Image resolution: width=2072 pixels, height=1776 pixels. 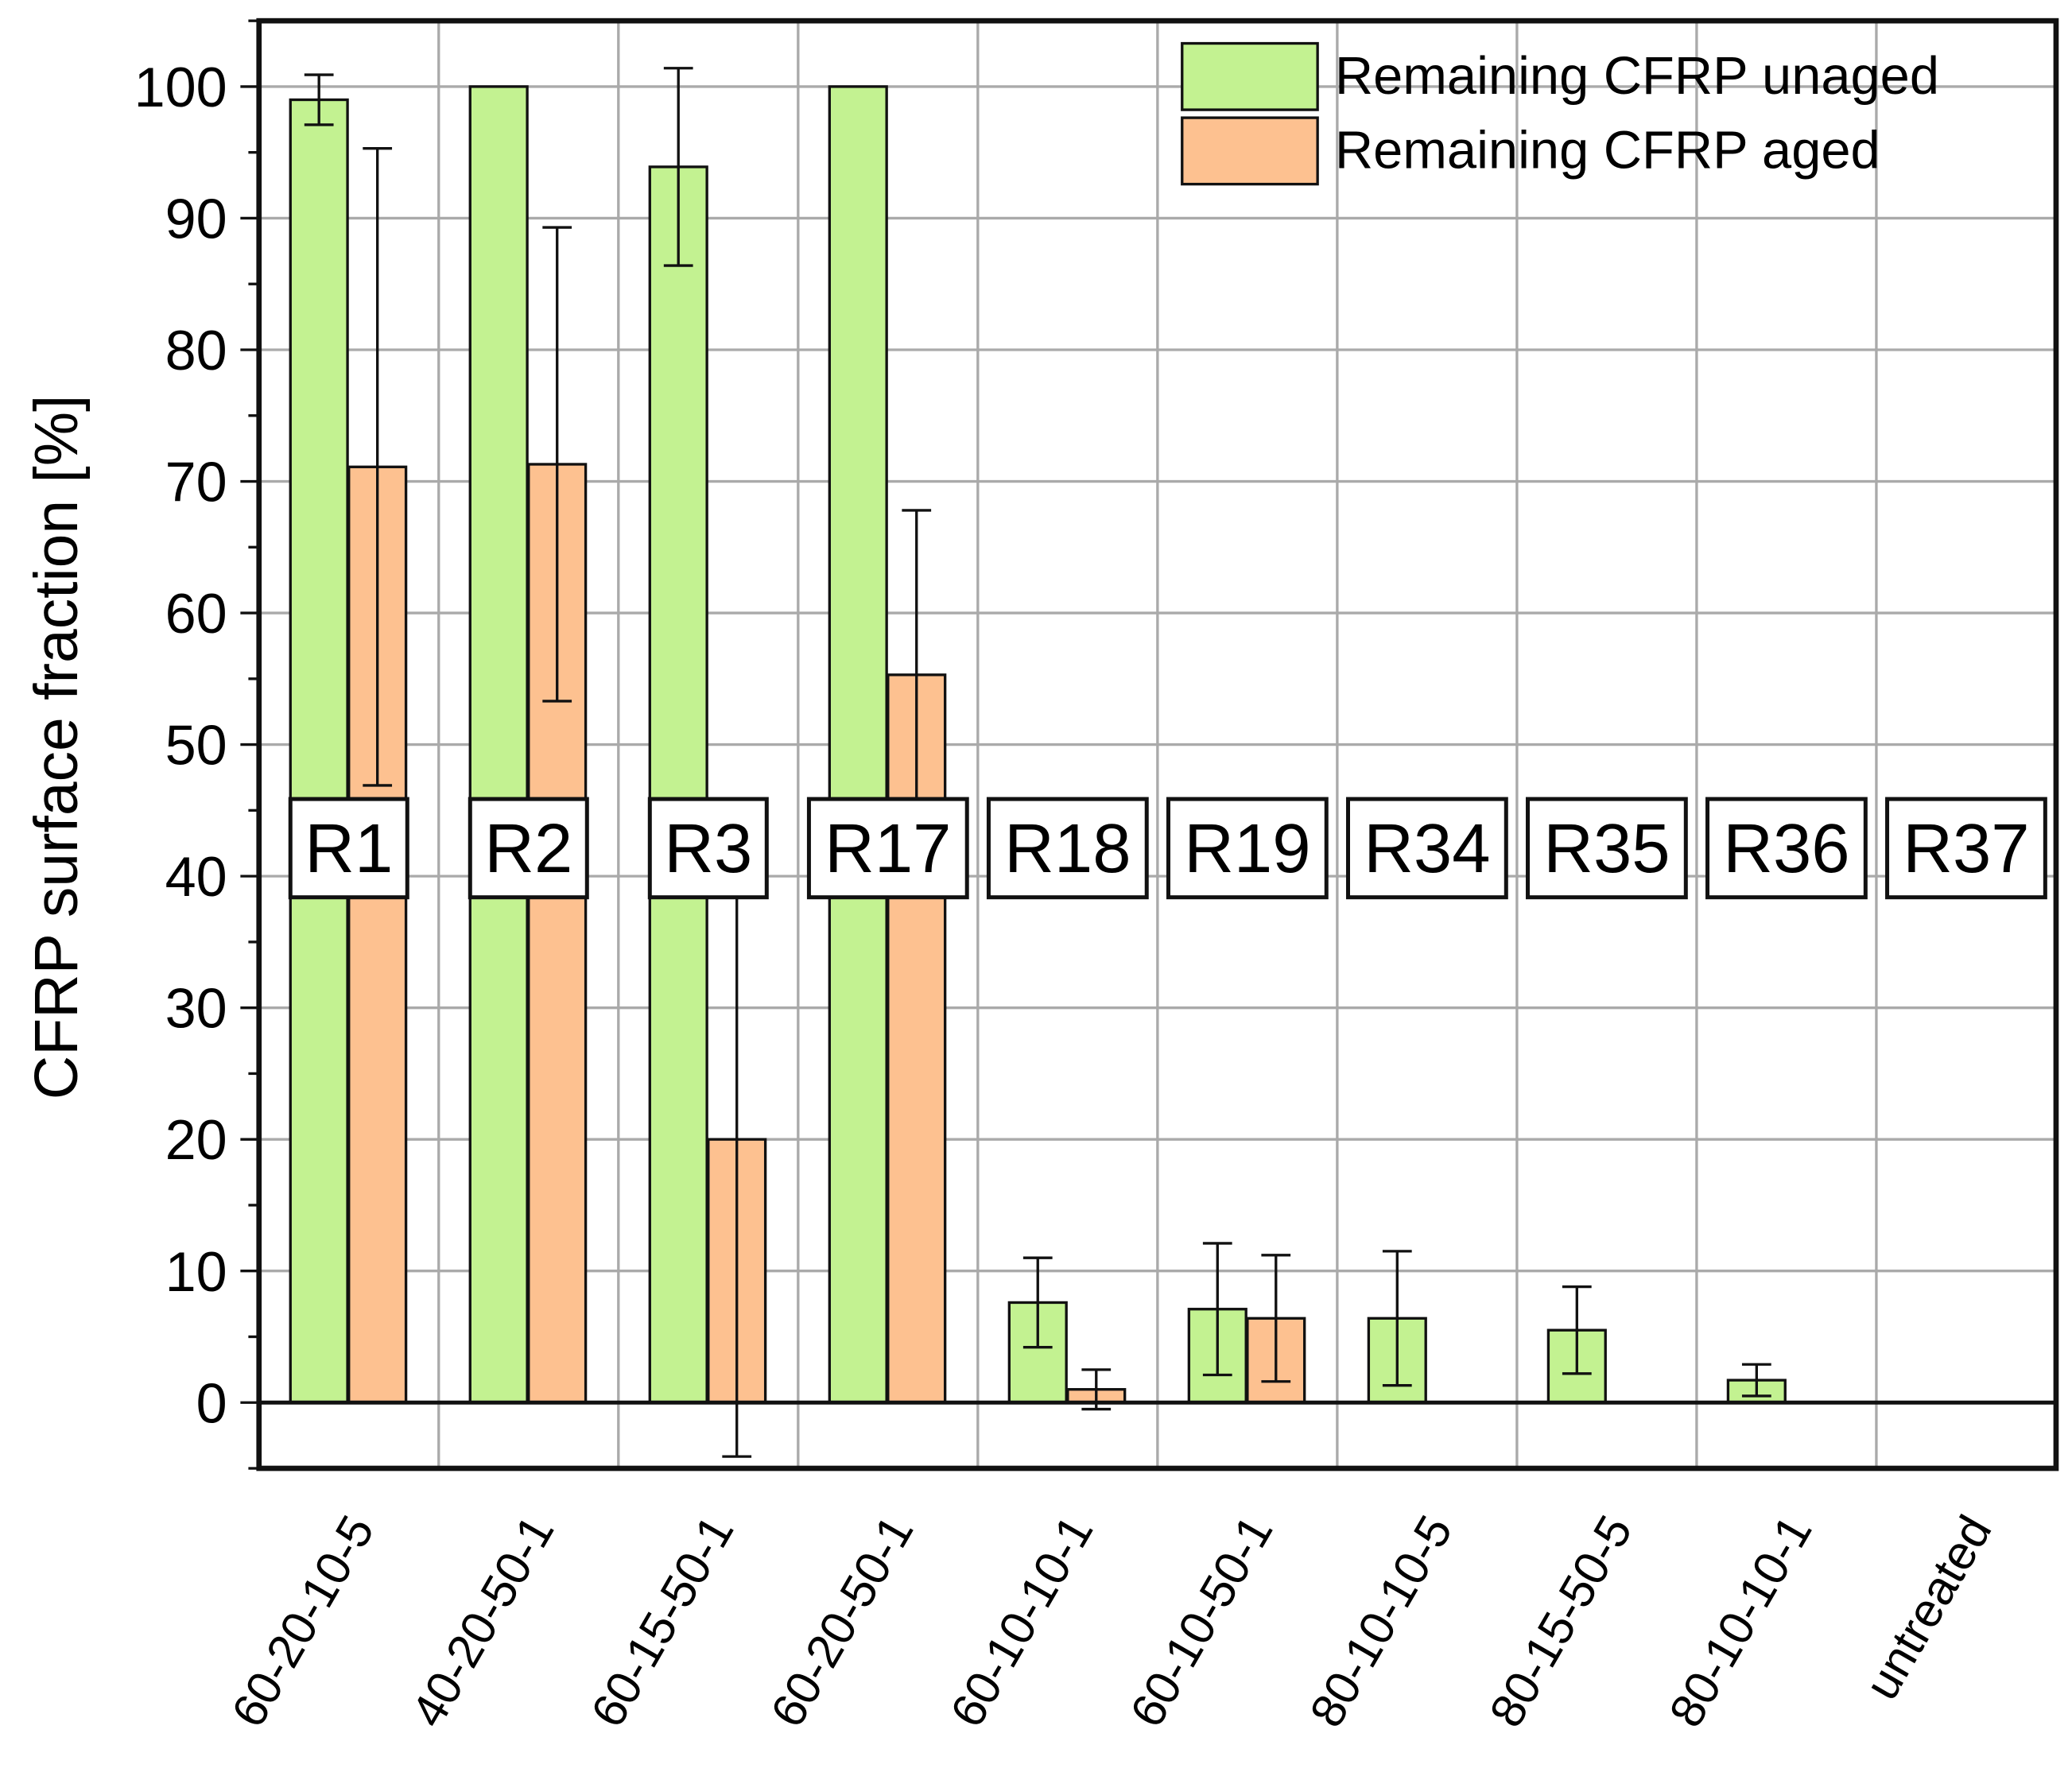 What do you see at coordinates (1200, 1621) in the screenshot?
I see `x-tick-label: 60-10-50-1` at bounding box center [1200, 1621].